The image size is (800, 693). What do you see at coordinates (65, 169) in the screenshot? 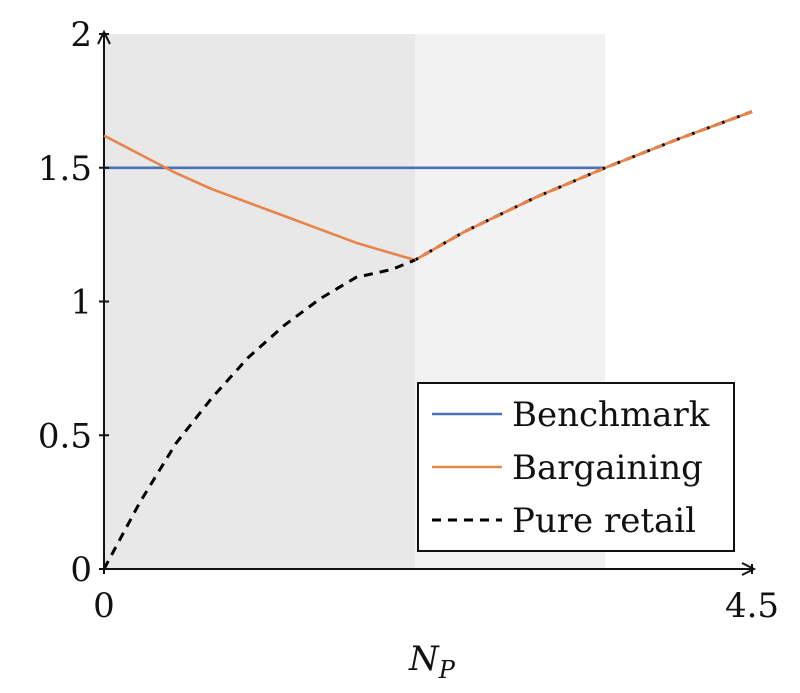
I see `y-tick-label: 1.5` at bounding box center [65, 169].